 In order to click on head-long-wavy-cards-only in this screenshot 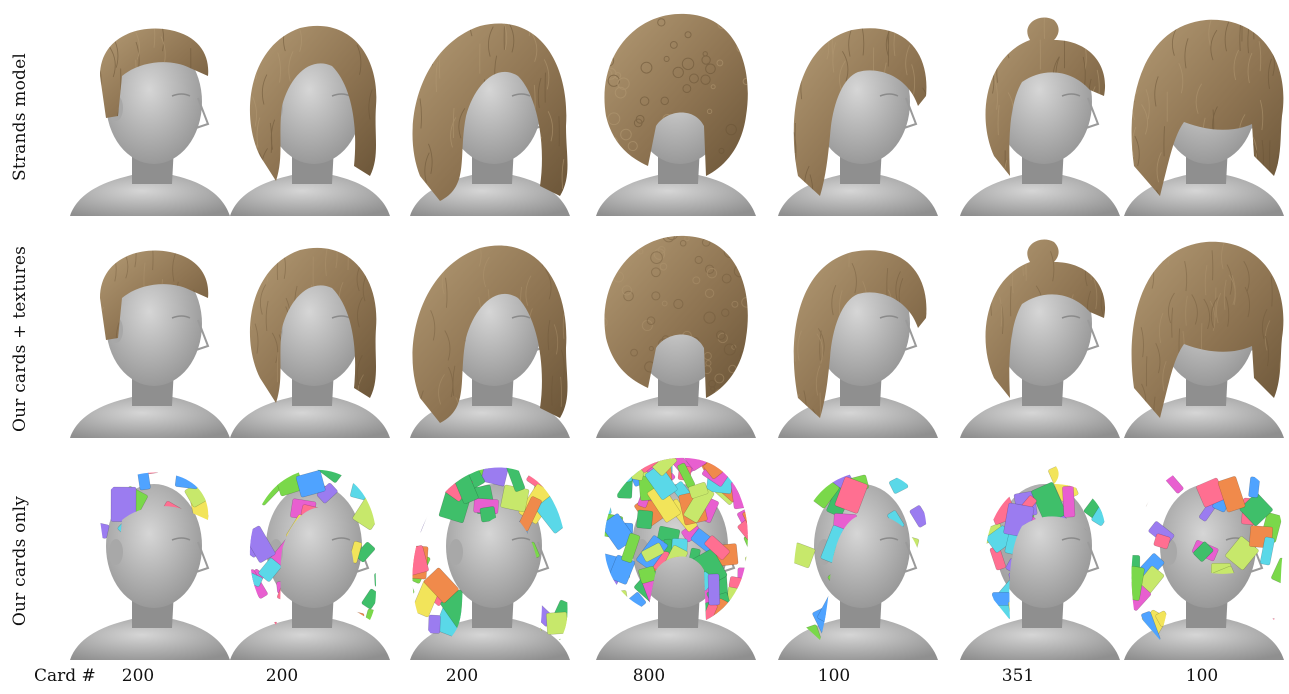, I will do `click(490, 563)`.